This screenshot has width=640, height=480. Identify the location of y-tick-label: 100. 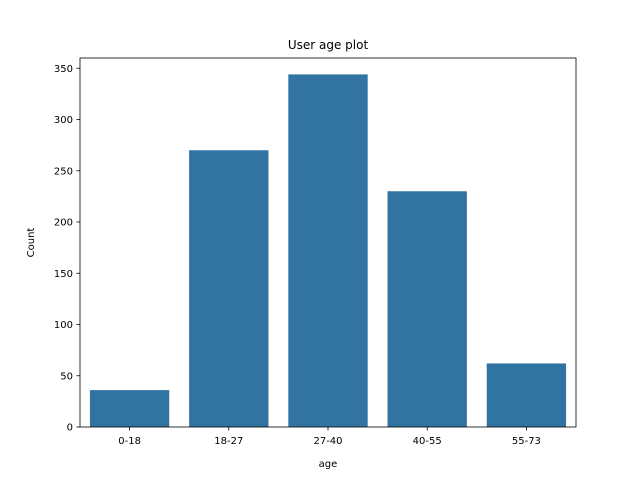
(63, 325).